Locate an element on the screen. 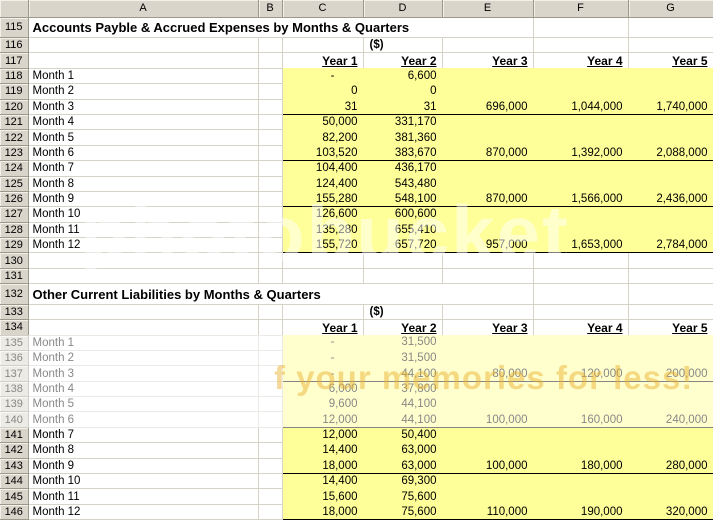 This screenshot has height=522, width=713. cell-C123: 103,520 is located at coordinates (323, 153).